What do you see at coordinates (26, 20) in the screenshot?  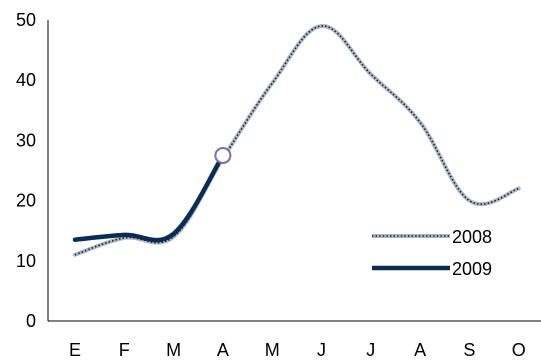 I see `y-tick-label: 50` at bounding box center [26, 20].